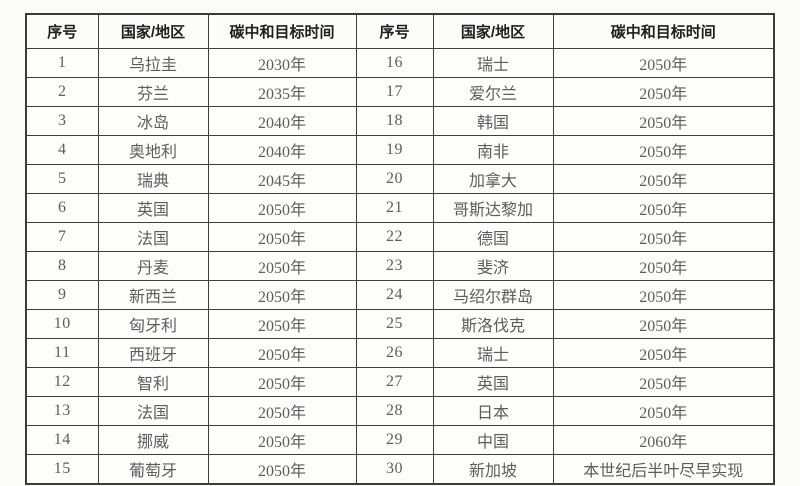 This screenshot has width=800, height=486. Describe the element at coordinates (282, 92) in the screenshot. I see `target-time-cell: 2035年` at that location.